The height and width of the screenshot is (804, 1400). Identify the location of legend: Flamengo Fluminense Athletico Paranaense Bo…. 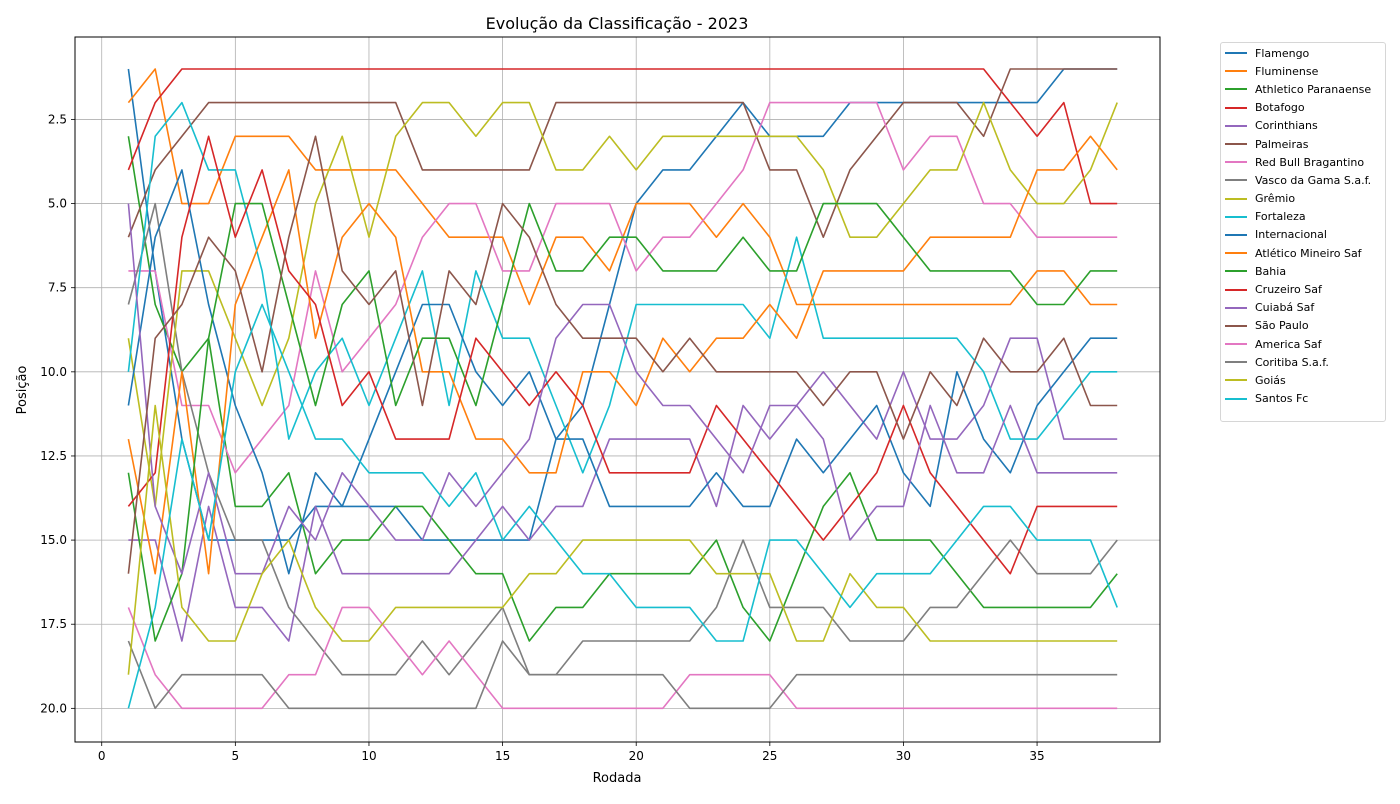
(1303, 232).